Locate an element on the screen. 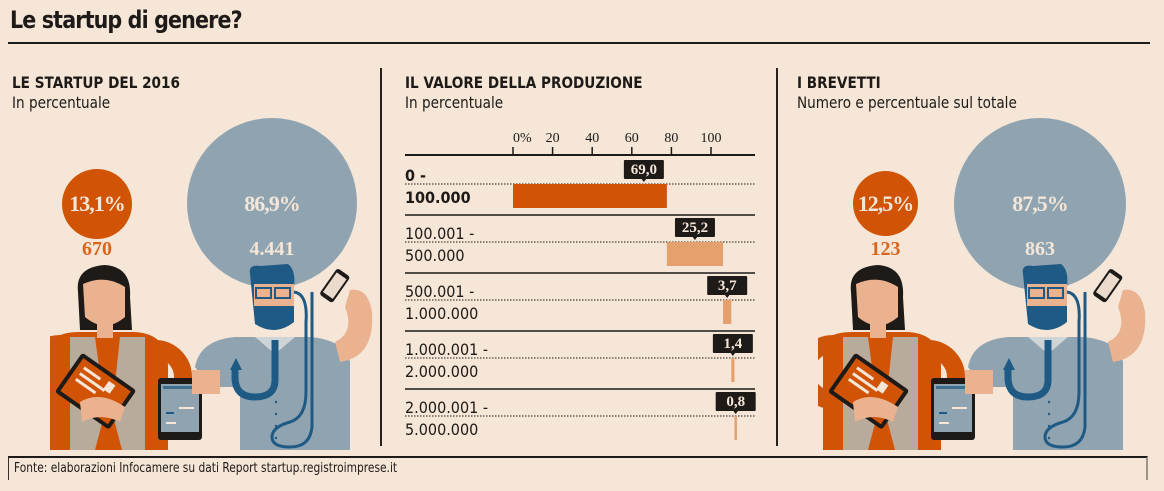 This screenshot has width=1164, height=491. startup-section-title: LE STARTUP DEL 2016 is located at coordinates (96, 82).